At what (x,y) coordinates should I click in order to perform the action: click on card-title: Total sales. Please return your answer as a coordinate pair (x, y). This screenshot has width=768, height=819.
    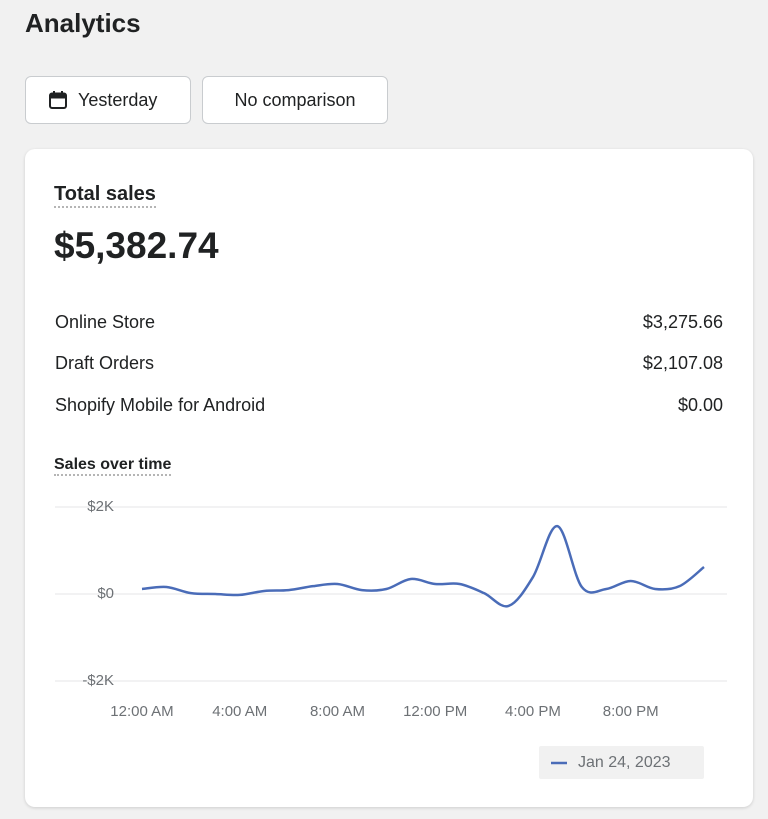
    Looking at the image, I should click on (105, 195).